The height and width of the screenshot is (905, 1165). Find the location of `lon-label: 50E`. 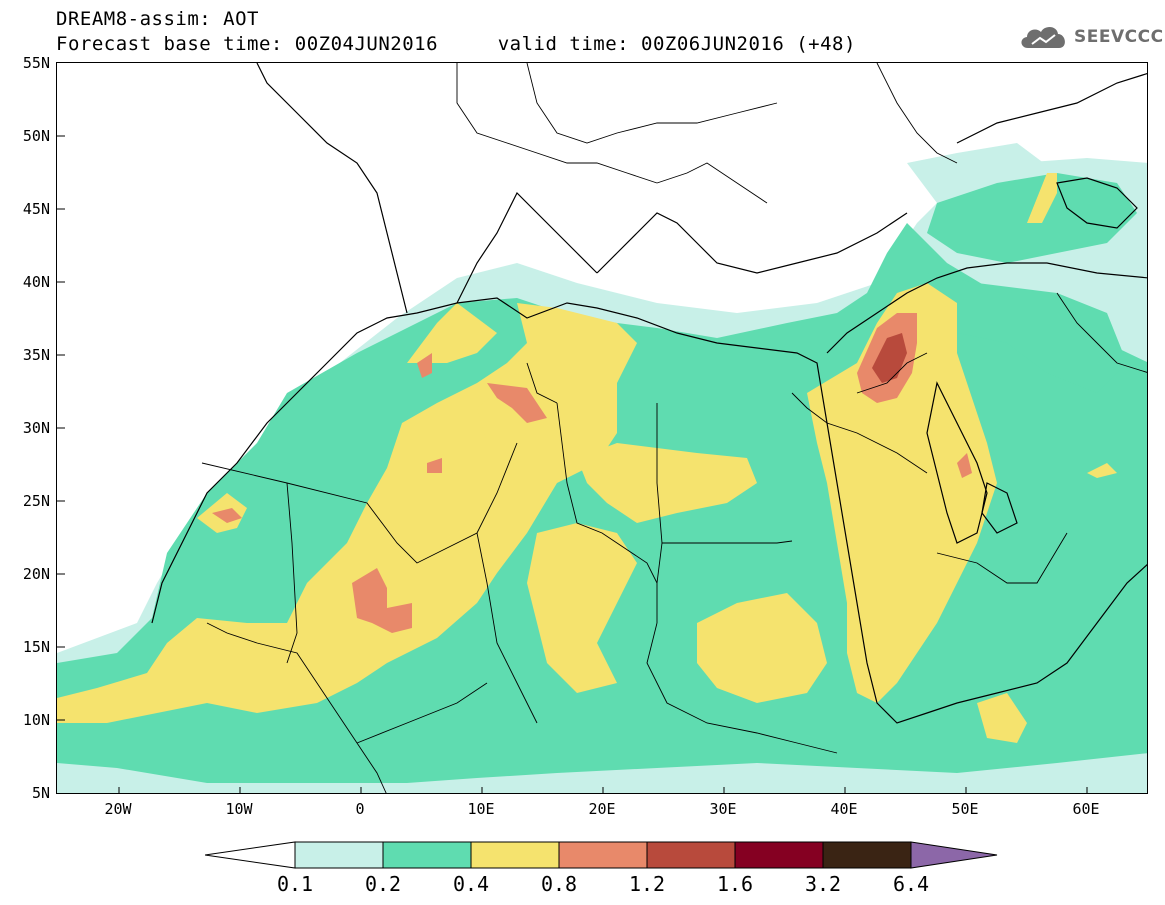

lon-label: 50E is located at coordinates (965, 809).